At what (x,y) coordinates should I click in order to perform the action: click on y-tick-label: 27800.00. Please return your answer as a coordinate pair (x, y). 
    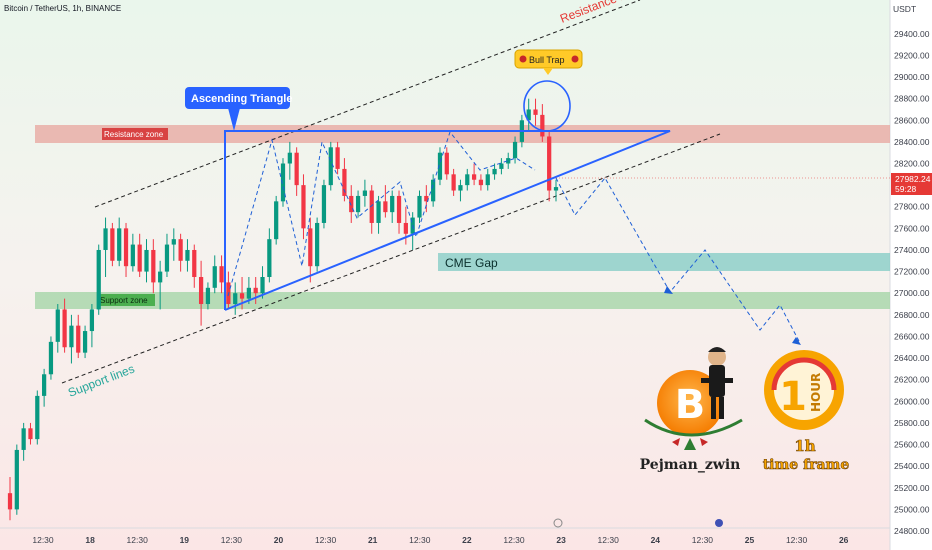
    Looking at the image, I should click on (912, 207).